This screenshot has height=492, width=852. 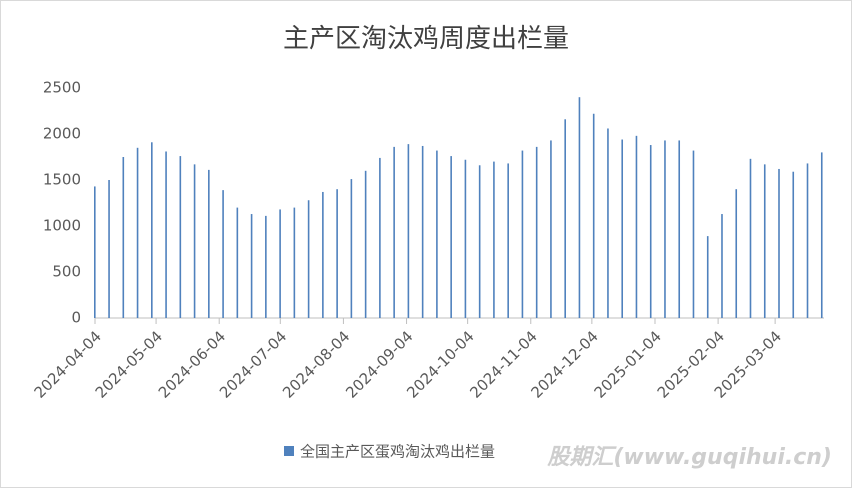 I want to click on y-tick-label: 0, so click(x=76, y=318).